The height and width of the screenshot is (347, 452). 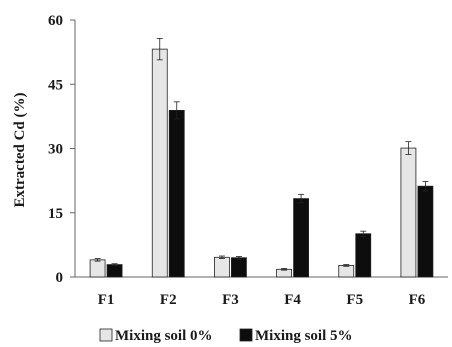 What do you see at coordinates (55, 21) in the screenshot?
I see `y-tick-label: 60` at bounding box center [55, 21].